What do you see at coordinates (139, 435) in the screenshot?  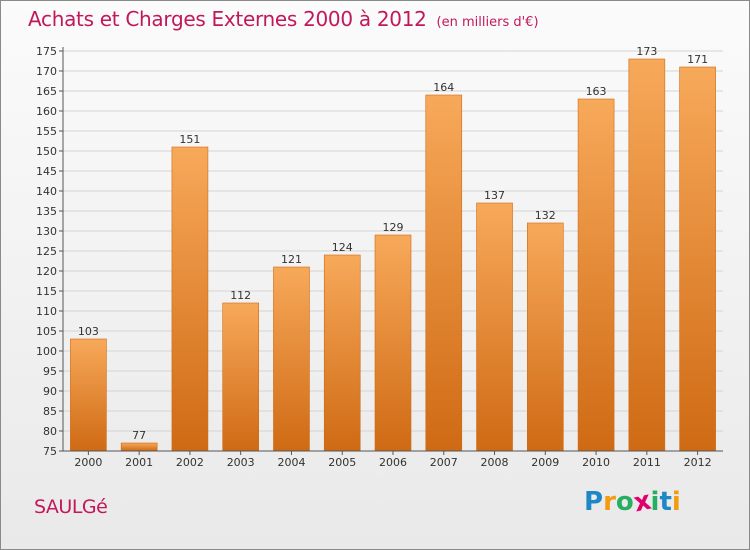 I see `data-label: 77` at bounding box center [139, 435].